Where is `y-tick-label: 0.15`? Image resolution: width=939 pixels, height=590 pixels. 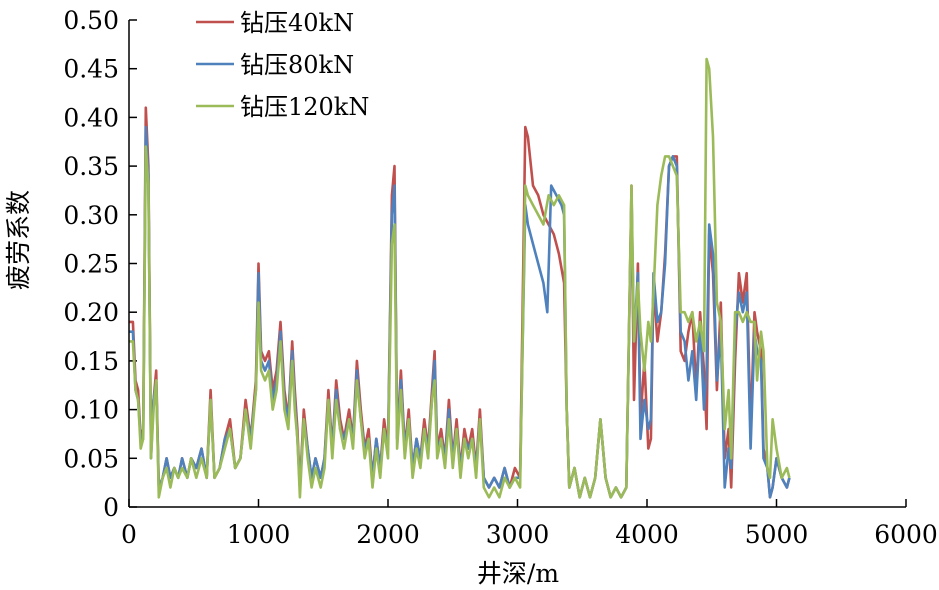 y-tick-label: 0.15 is located at coordinates (91, 361).